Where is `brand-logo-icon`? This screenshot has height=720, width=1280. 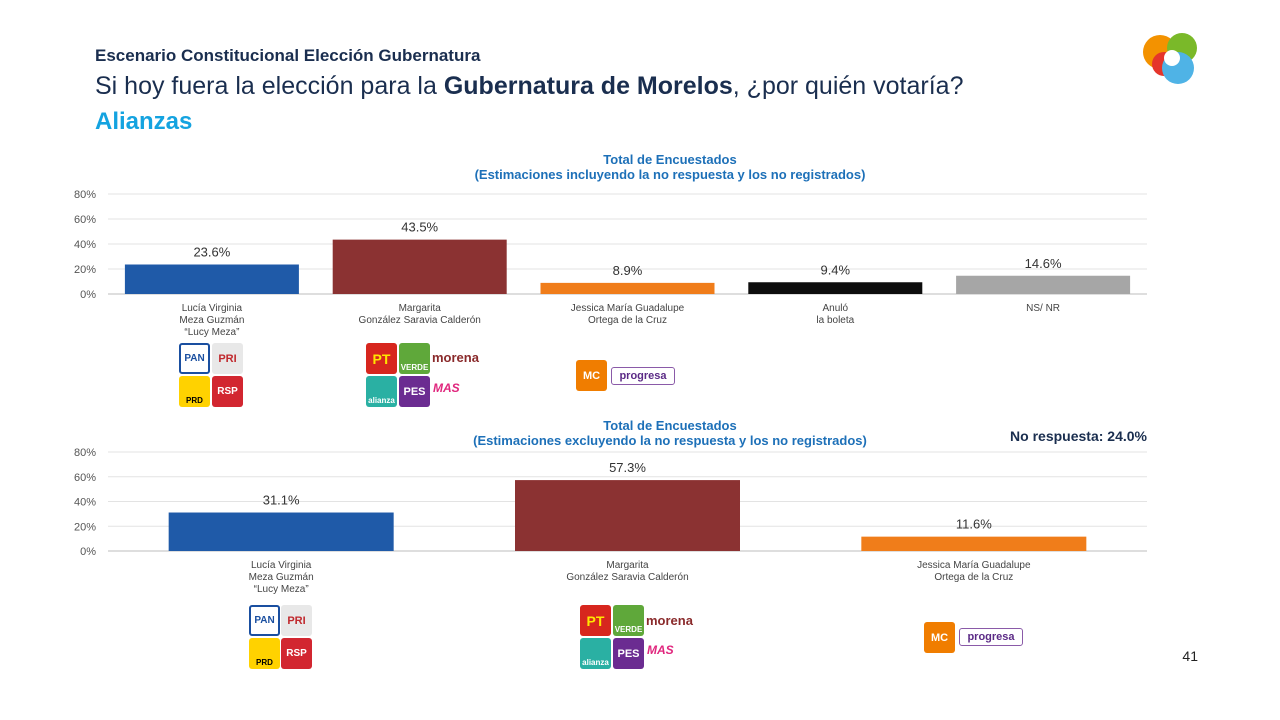
brand-logo-icon is located at coordinates (1170, 58).